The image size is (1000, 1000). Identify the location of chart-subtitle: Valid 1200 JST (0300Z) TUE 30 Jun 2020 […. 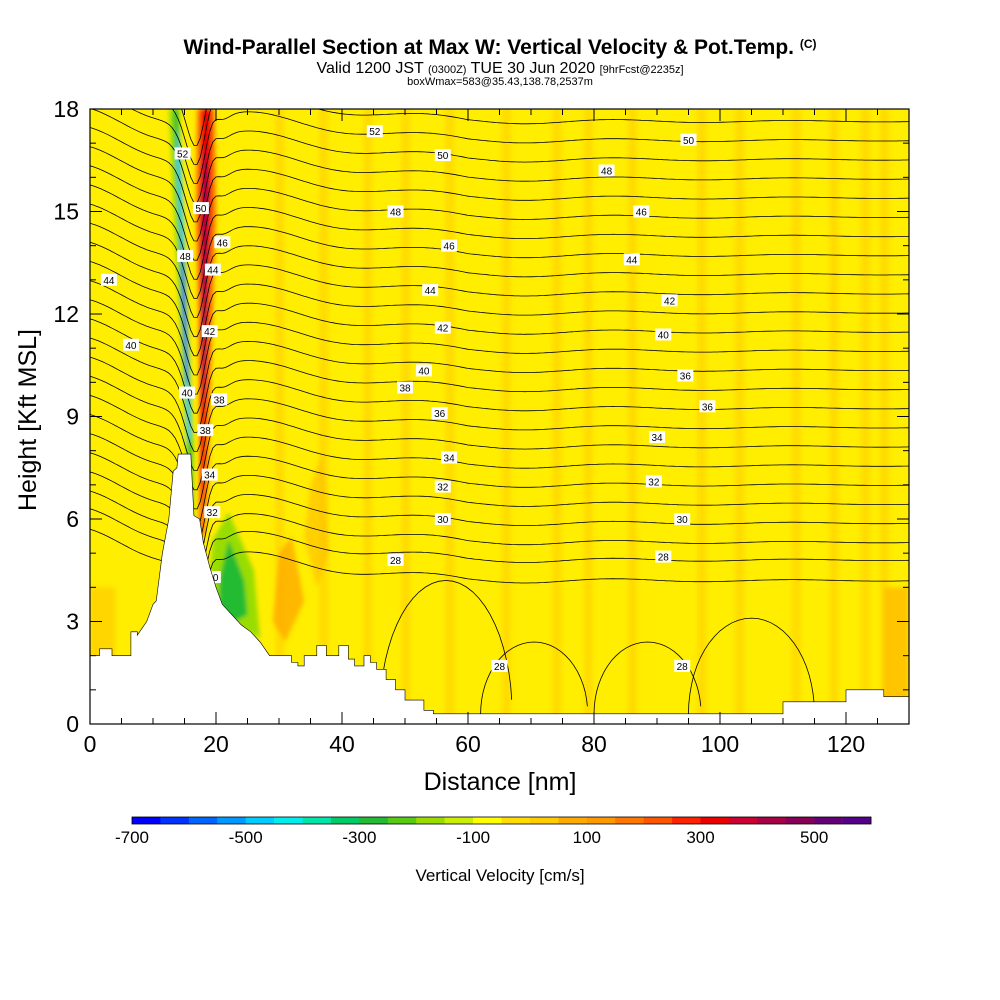
(500, 68).